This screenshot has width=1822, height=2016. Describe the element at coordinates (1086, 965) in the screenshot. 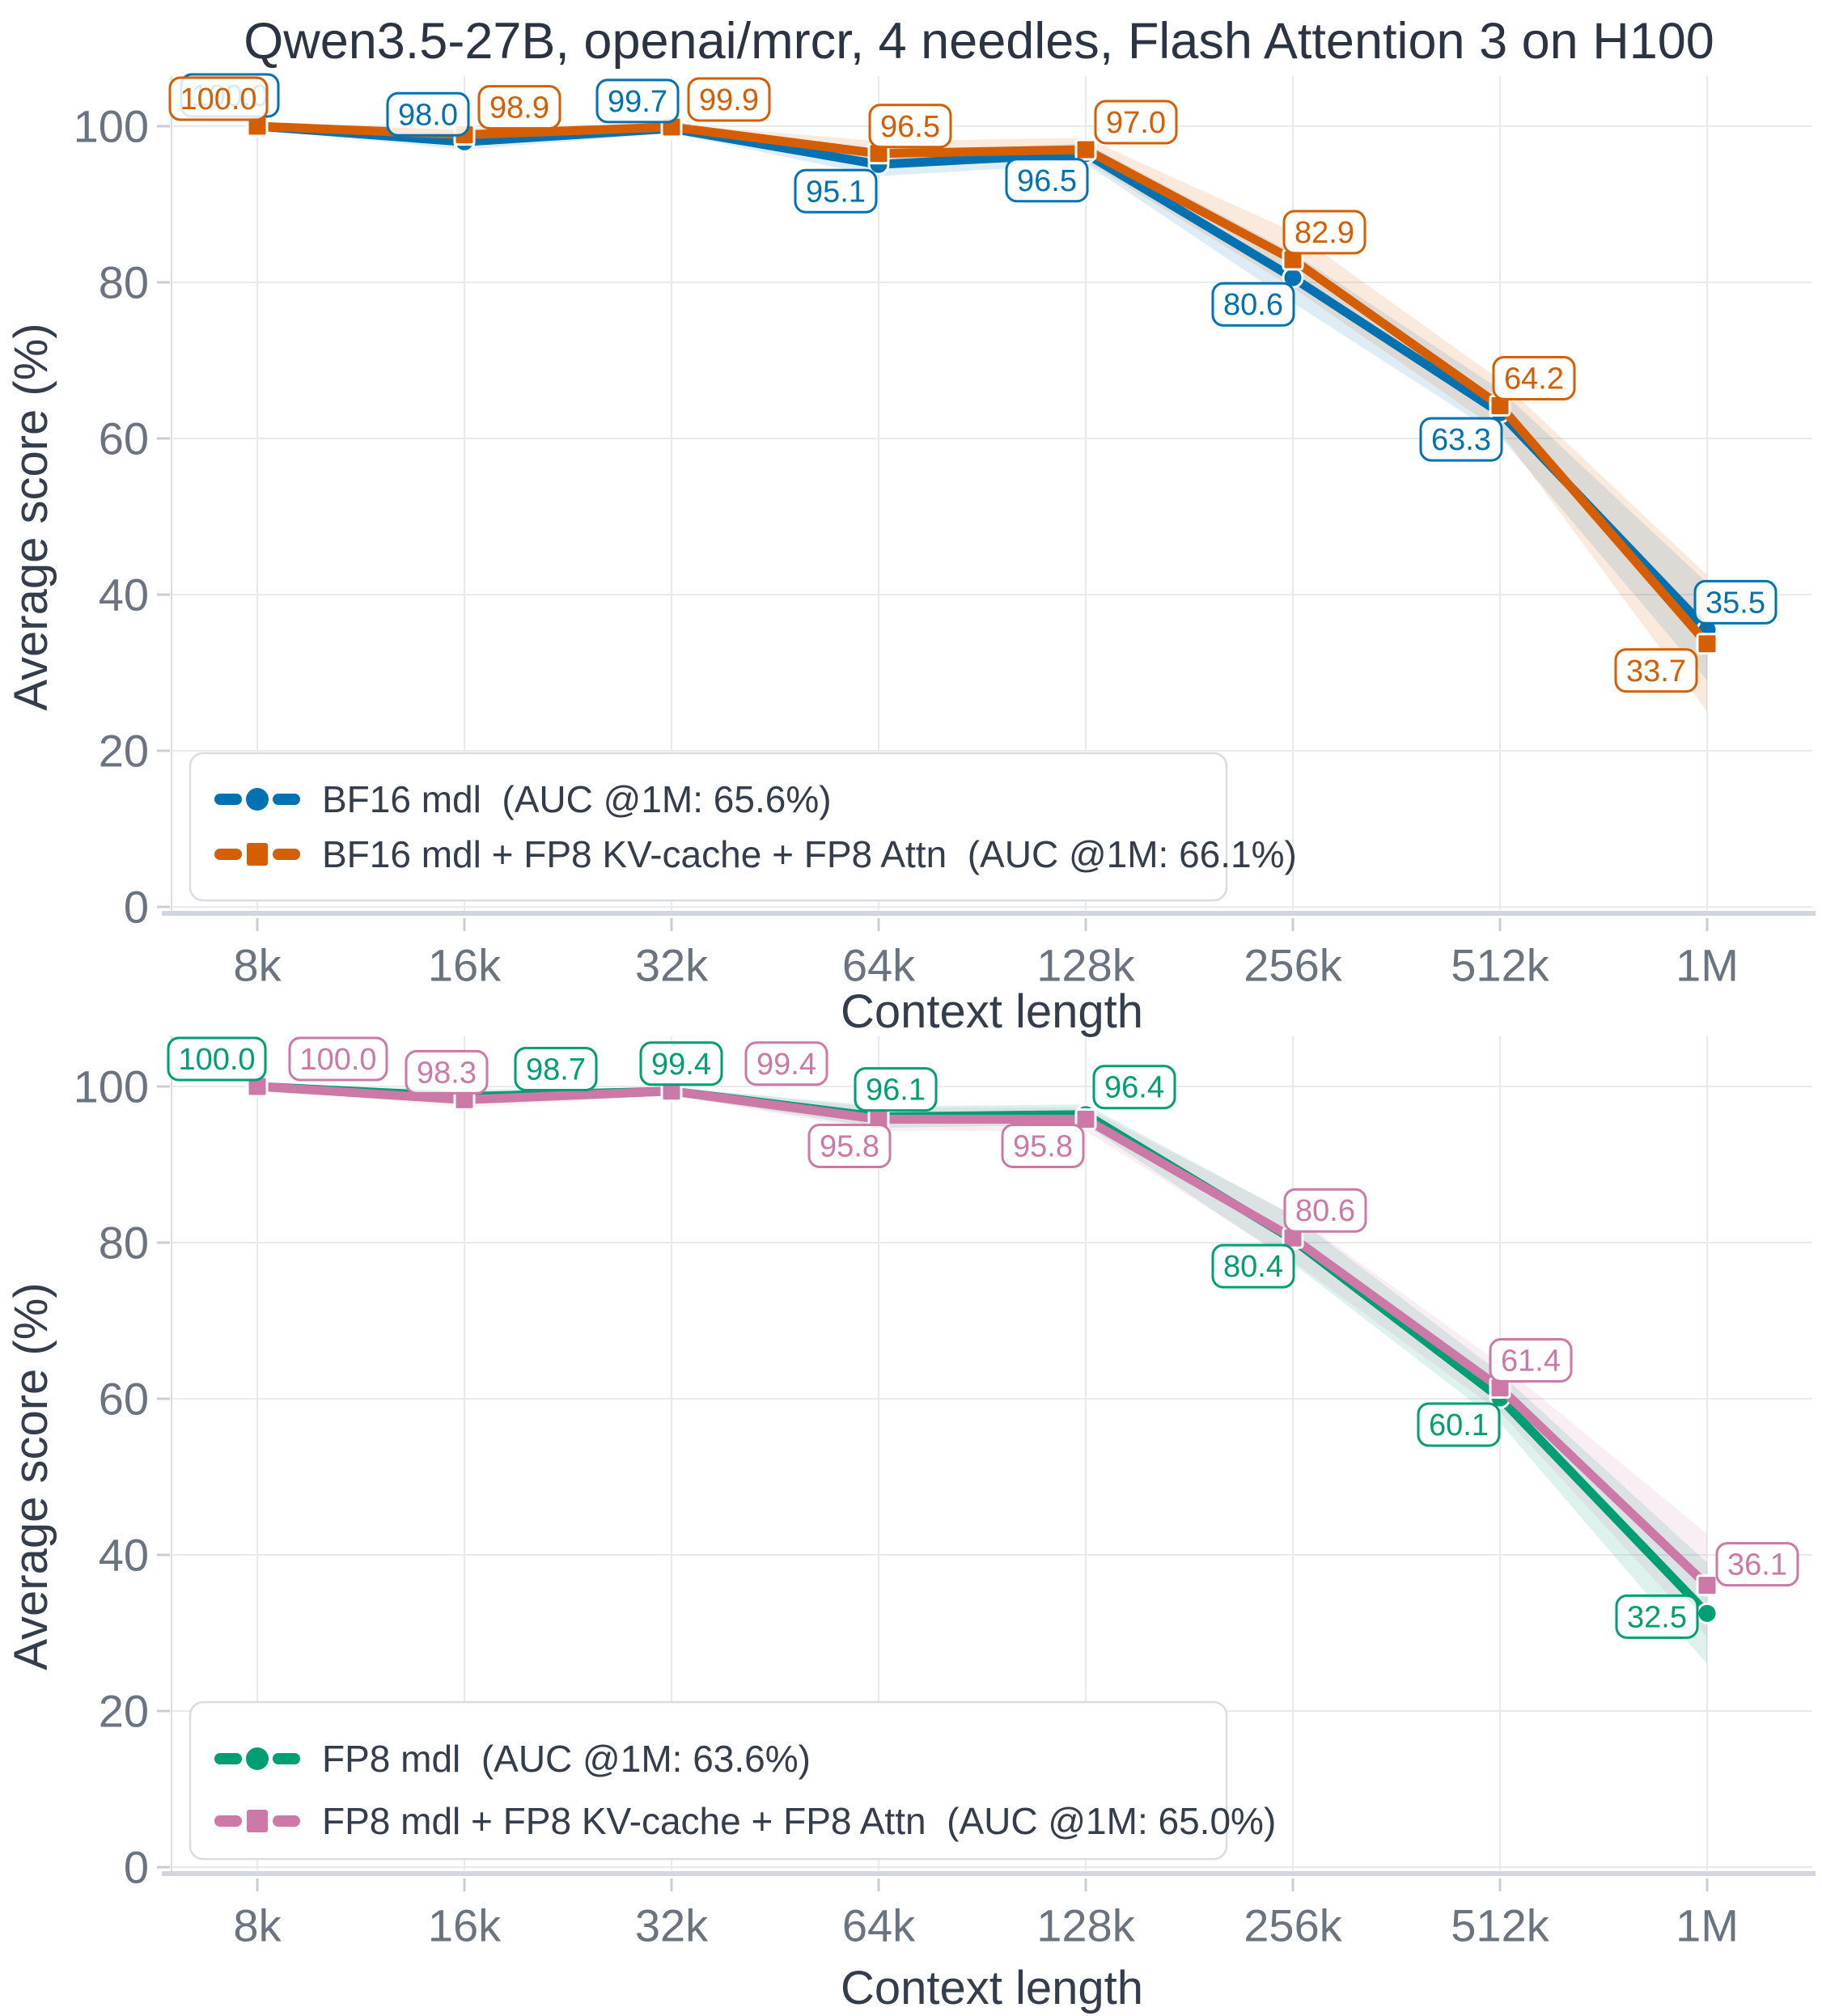

I see `x-tick-label: 128k` at that location.